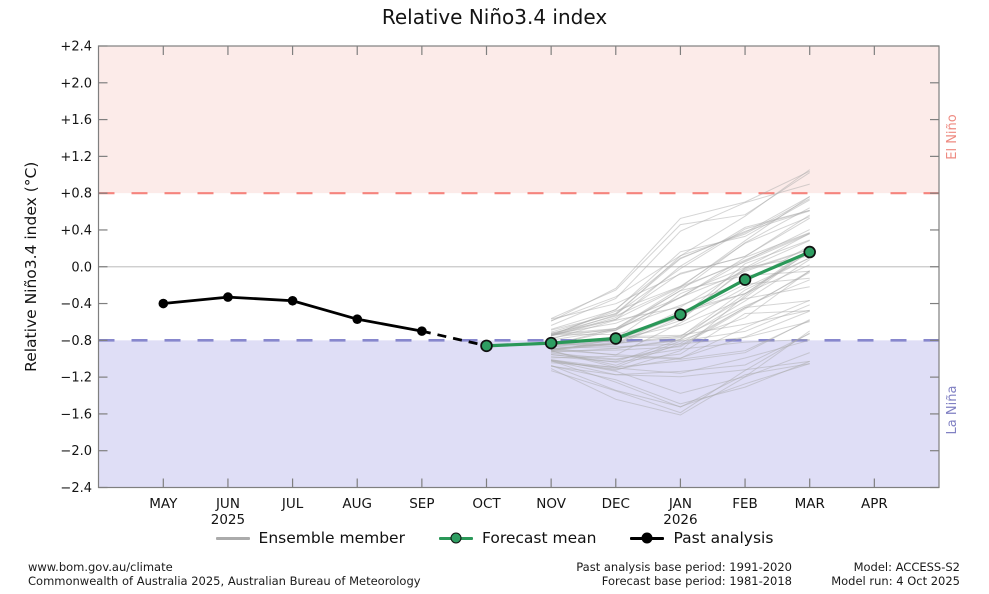  I want to click on el-nino-region-label: El Niño, so click(952, 137).